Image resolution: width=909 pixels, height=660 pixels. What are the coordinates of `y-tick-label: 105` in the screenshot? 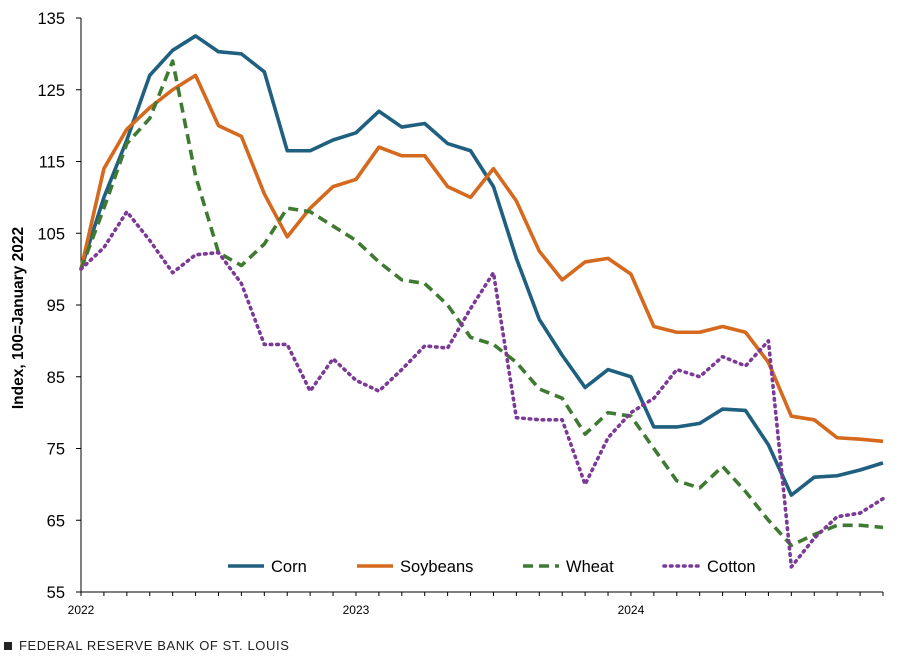 It's located at (51, 234).